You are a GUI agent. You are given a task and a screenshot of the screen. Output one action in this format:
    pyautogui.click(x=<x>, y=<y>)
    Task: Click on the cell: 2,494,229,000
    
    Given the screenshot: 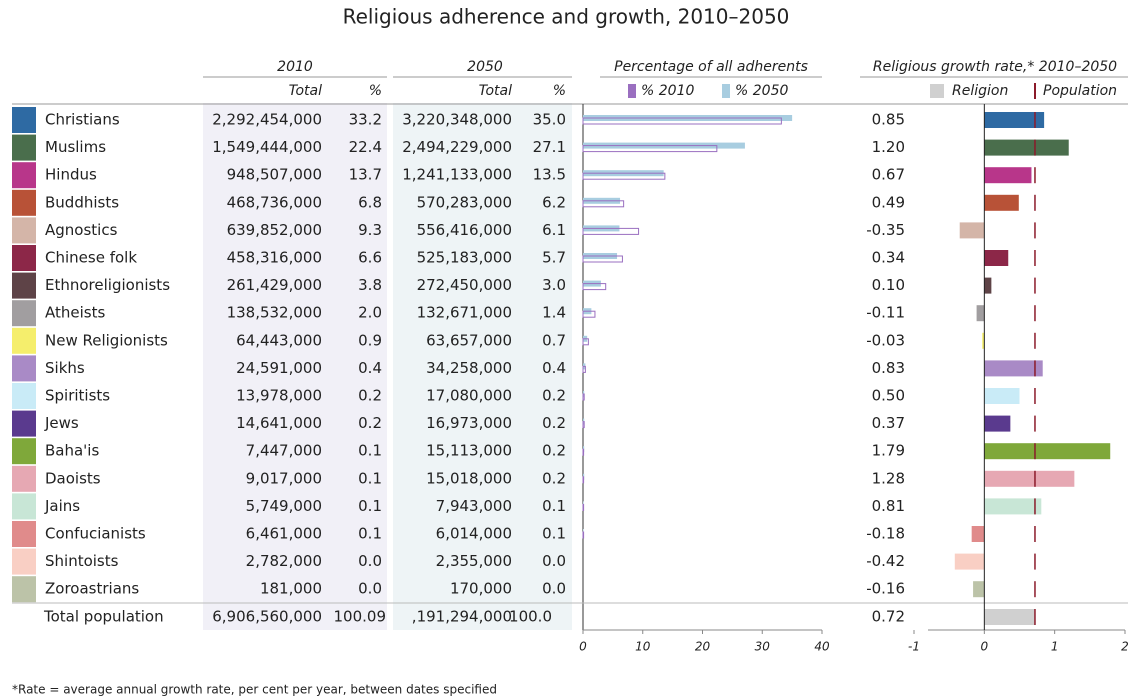 What is the action you would take?
    pyautogui.click(x=457, y=147)
    